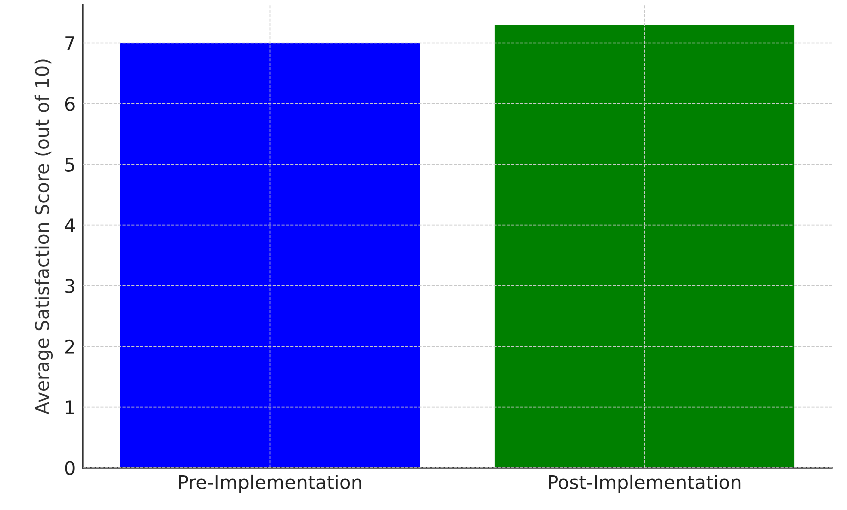 This screenshot has width=847, height=510. Describe the element at coordinates (70, 43) in the screenshot. I see `y-tick-label: 7` at that location.